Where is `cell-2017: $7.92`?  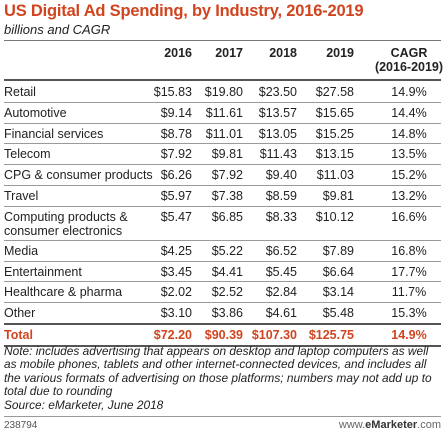 cell-2017: $7.92 is located at coordinates (227, 175).